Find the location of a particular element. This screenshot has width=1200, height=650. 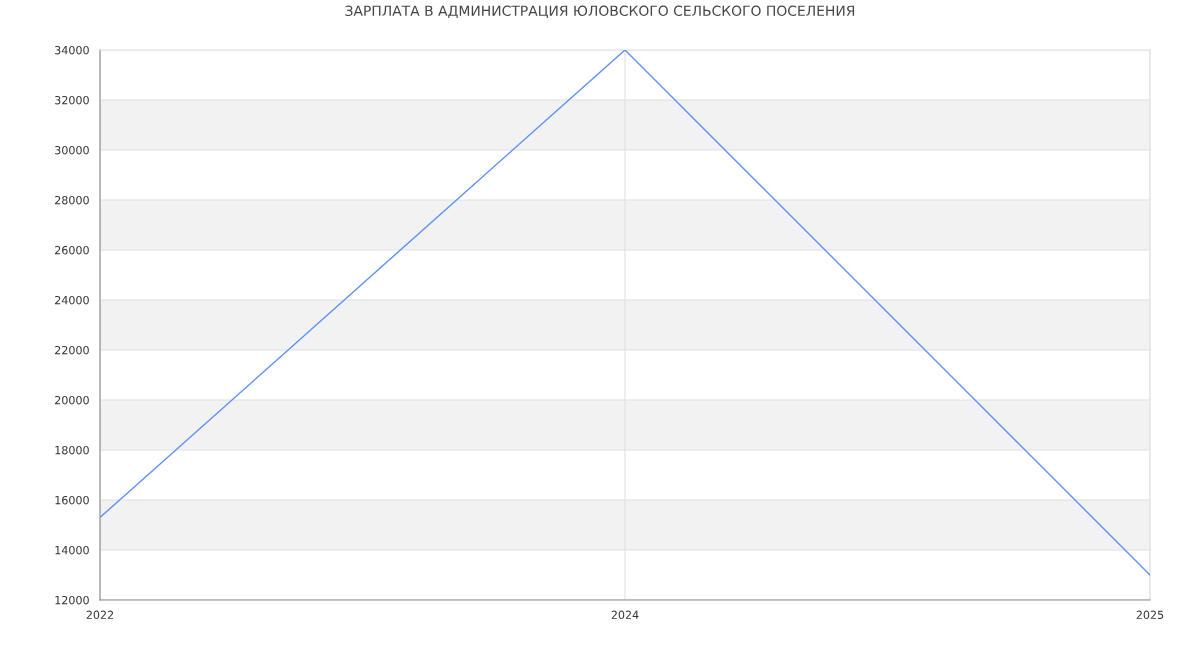

x-tick-label: 2025 is located at coordinates (1150, 615).